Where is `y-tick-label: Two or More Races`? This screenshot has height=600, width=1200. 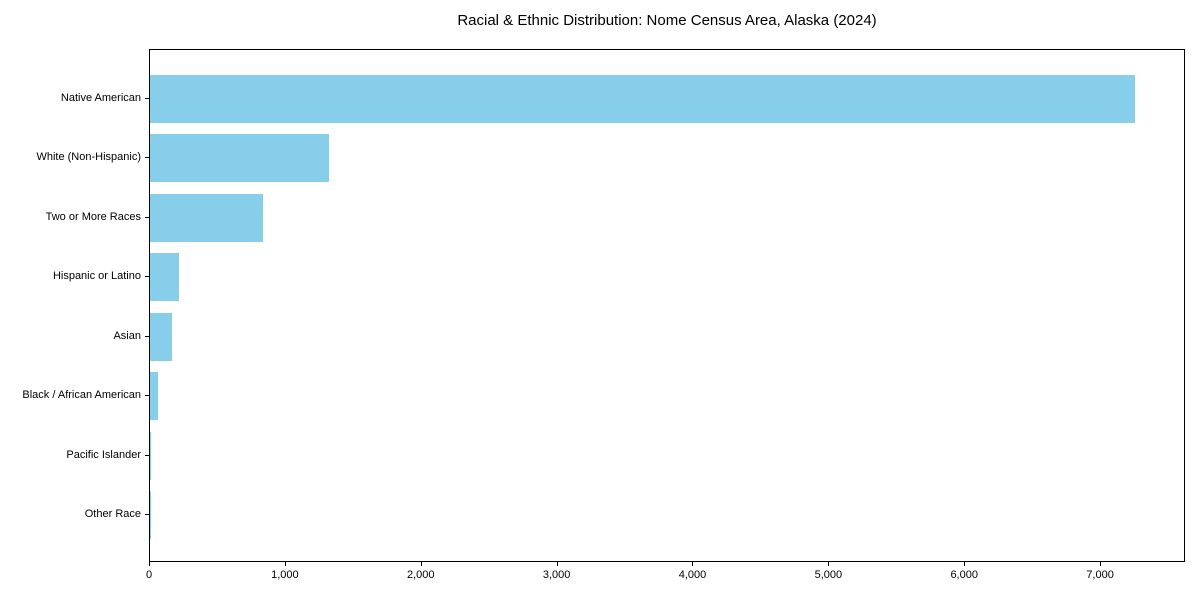
y-tick-label: Two or More Races is located at coordinates (93, 216).